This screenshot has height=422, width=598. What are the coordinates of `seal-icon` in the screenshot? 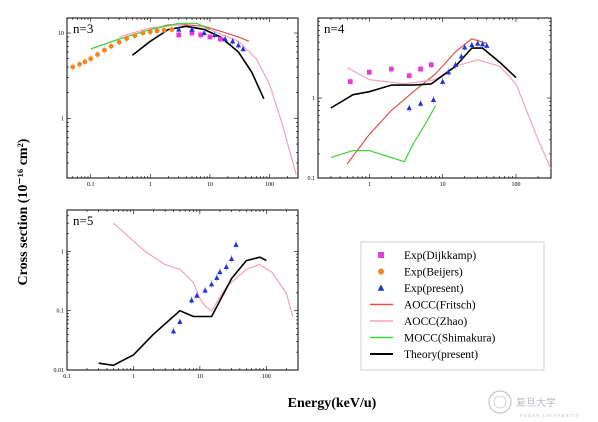 It's located at (500, 402).